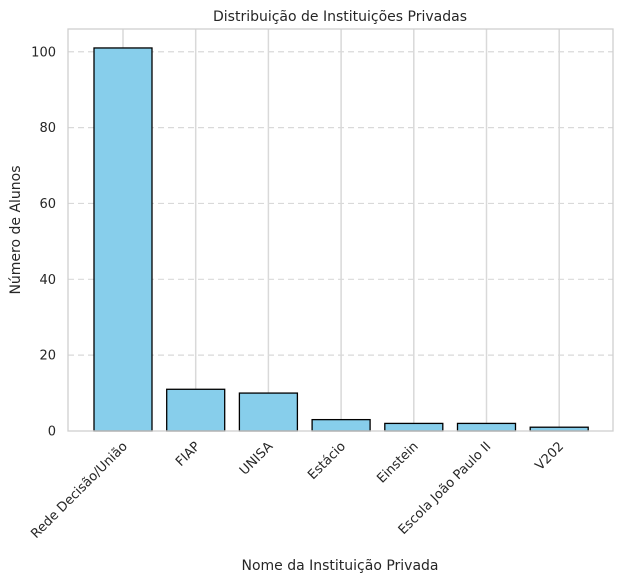 The image size is (622, 584). I want to click on y-tick-label: 100, so click(43, 52).